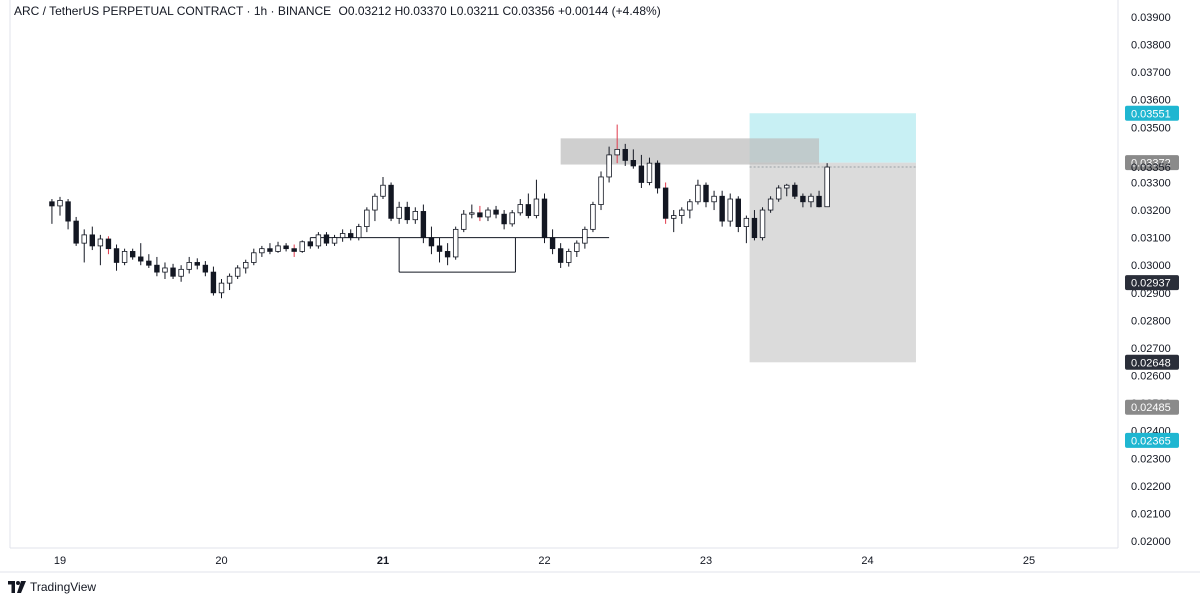  What do you see at coordinates (1151, 349) in the screenshot?
I see `price-tick-label: 0.02700` at bounding box center [1151, 349].